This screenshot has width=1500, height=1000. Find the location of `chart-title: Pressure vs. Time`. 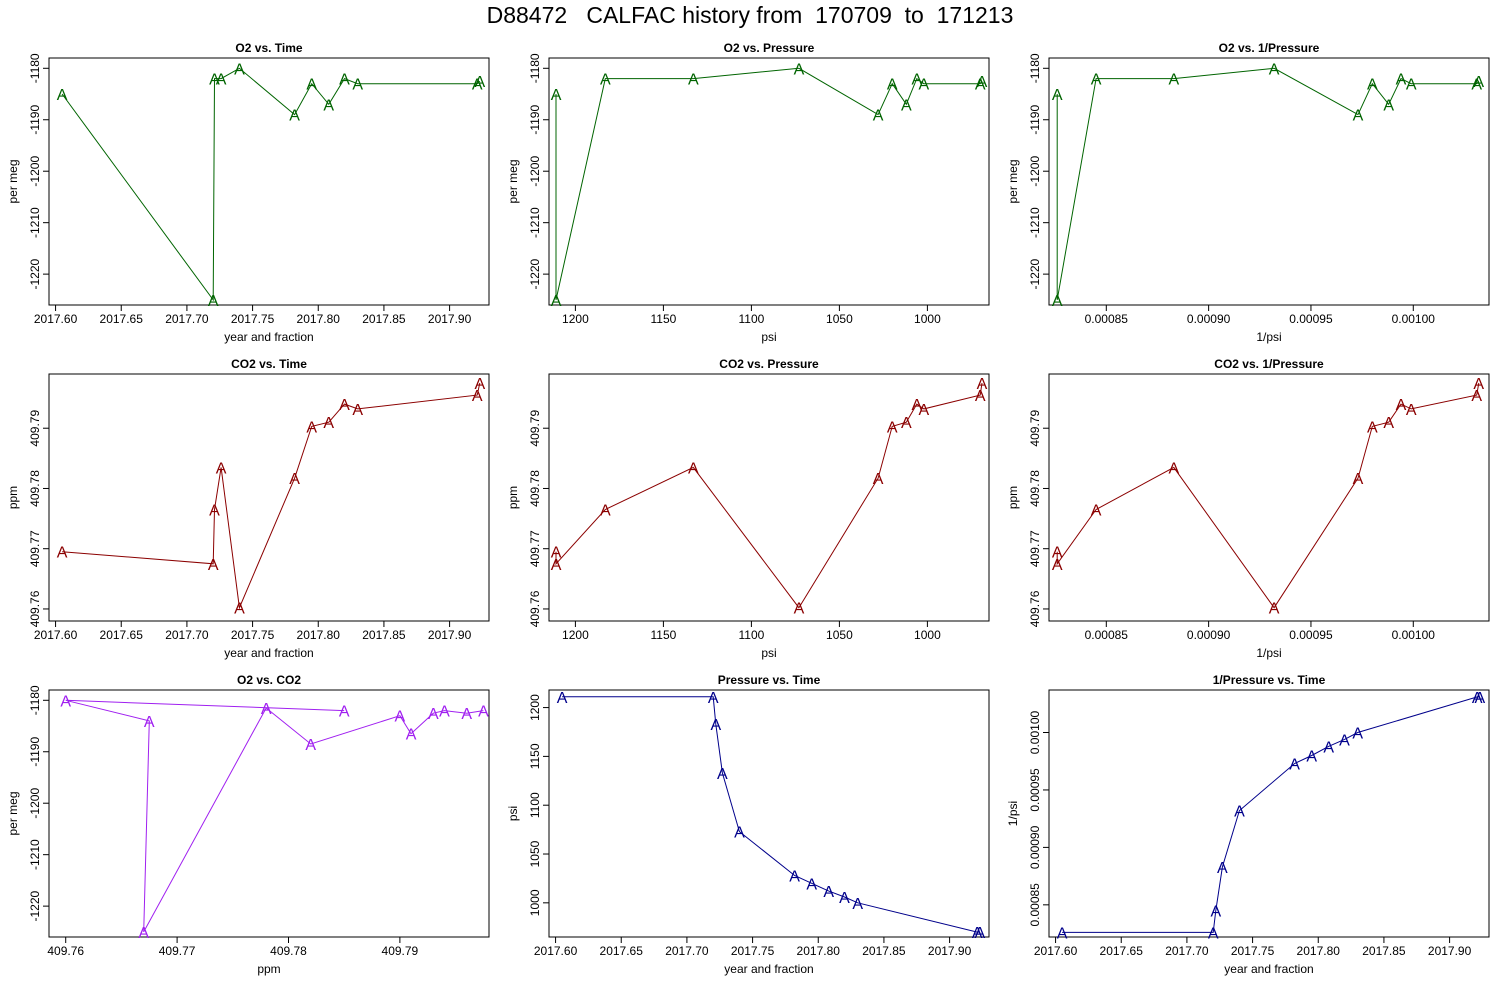

chart-title: Pressure vs. Time is located at coordinates (769, 680).